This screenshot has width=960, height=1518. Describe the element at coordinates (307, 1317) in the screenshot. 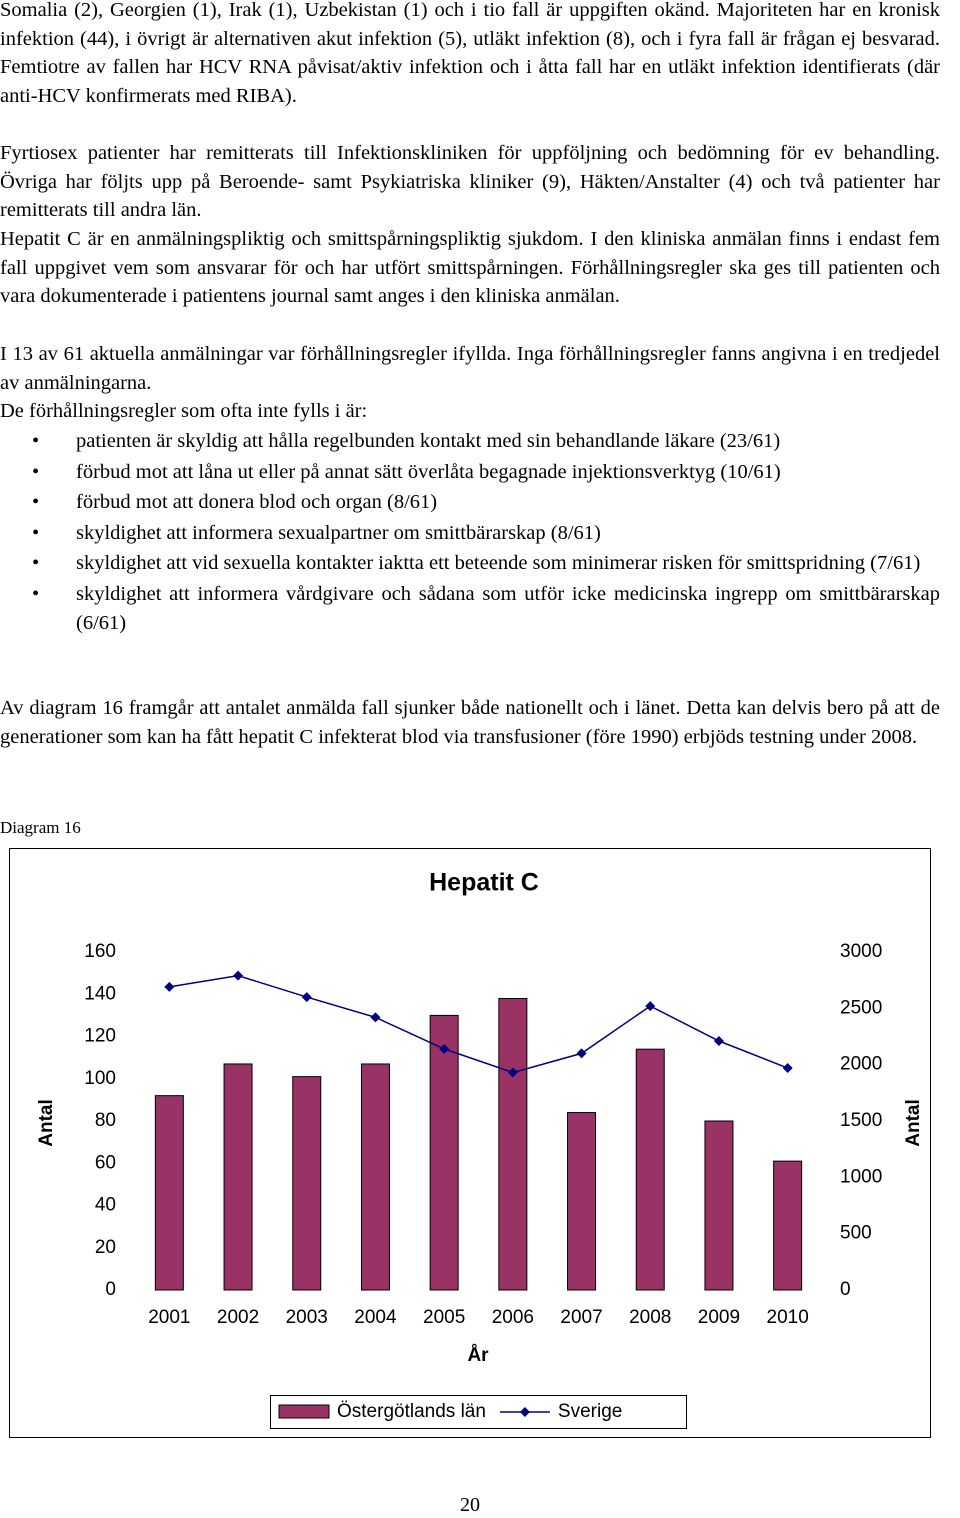

I see `x-tick-label: 2003` at that location.